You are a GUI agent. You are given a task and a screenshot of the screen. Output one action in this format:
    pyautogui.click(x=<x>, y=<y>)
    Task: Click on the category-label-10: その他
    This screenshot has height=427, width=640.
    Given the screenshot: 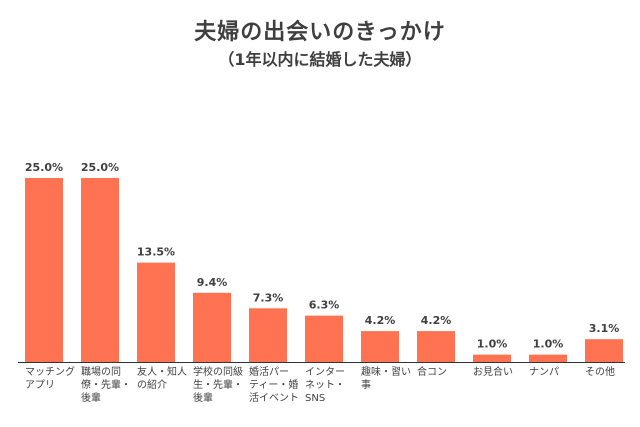 What is the action you would take?
    pyautogui.click(x=600, y=371)
    